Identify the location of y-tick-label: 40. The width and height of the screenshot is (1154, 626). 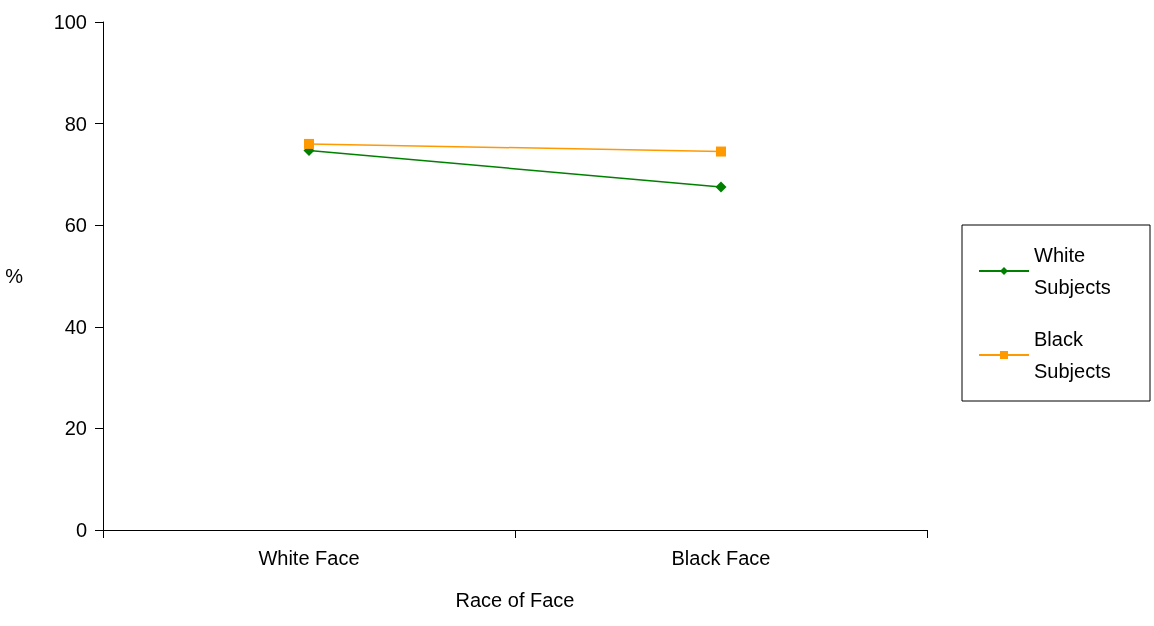
(75, 326).